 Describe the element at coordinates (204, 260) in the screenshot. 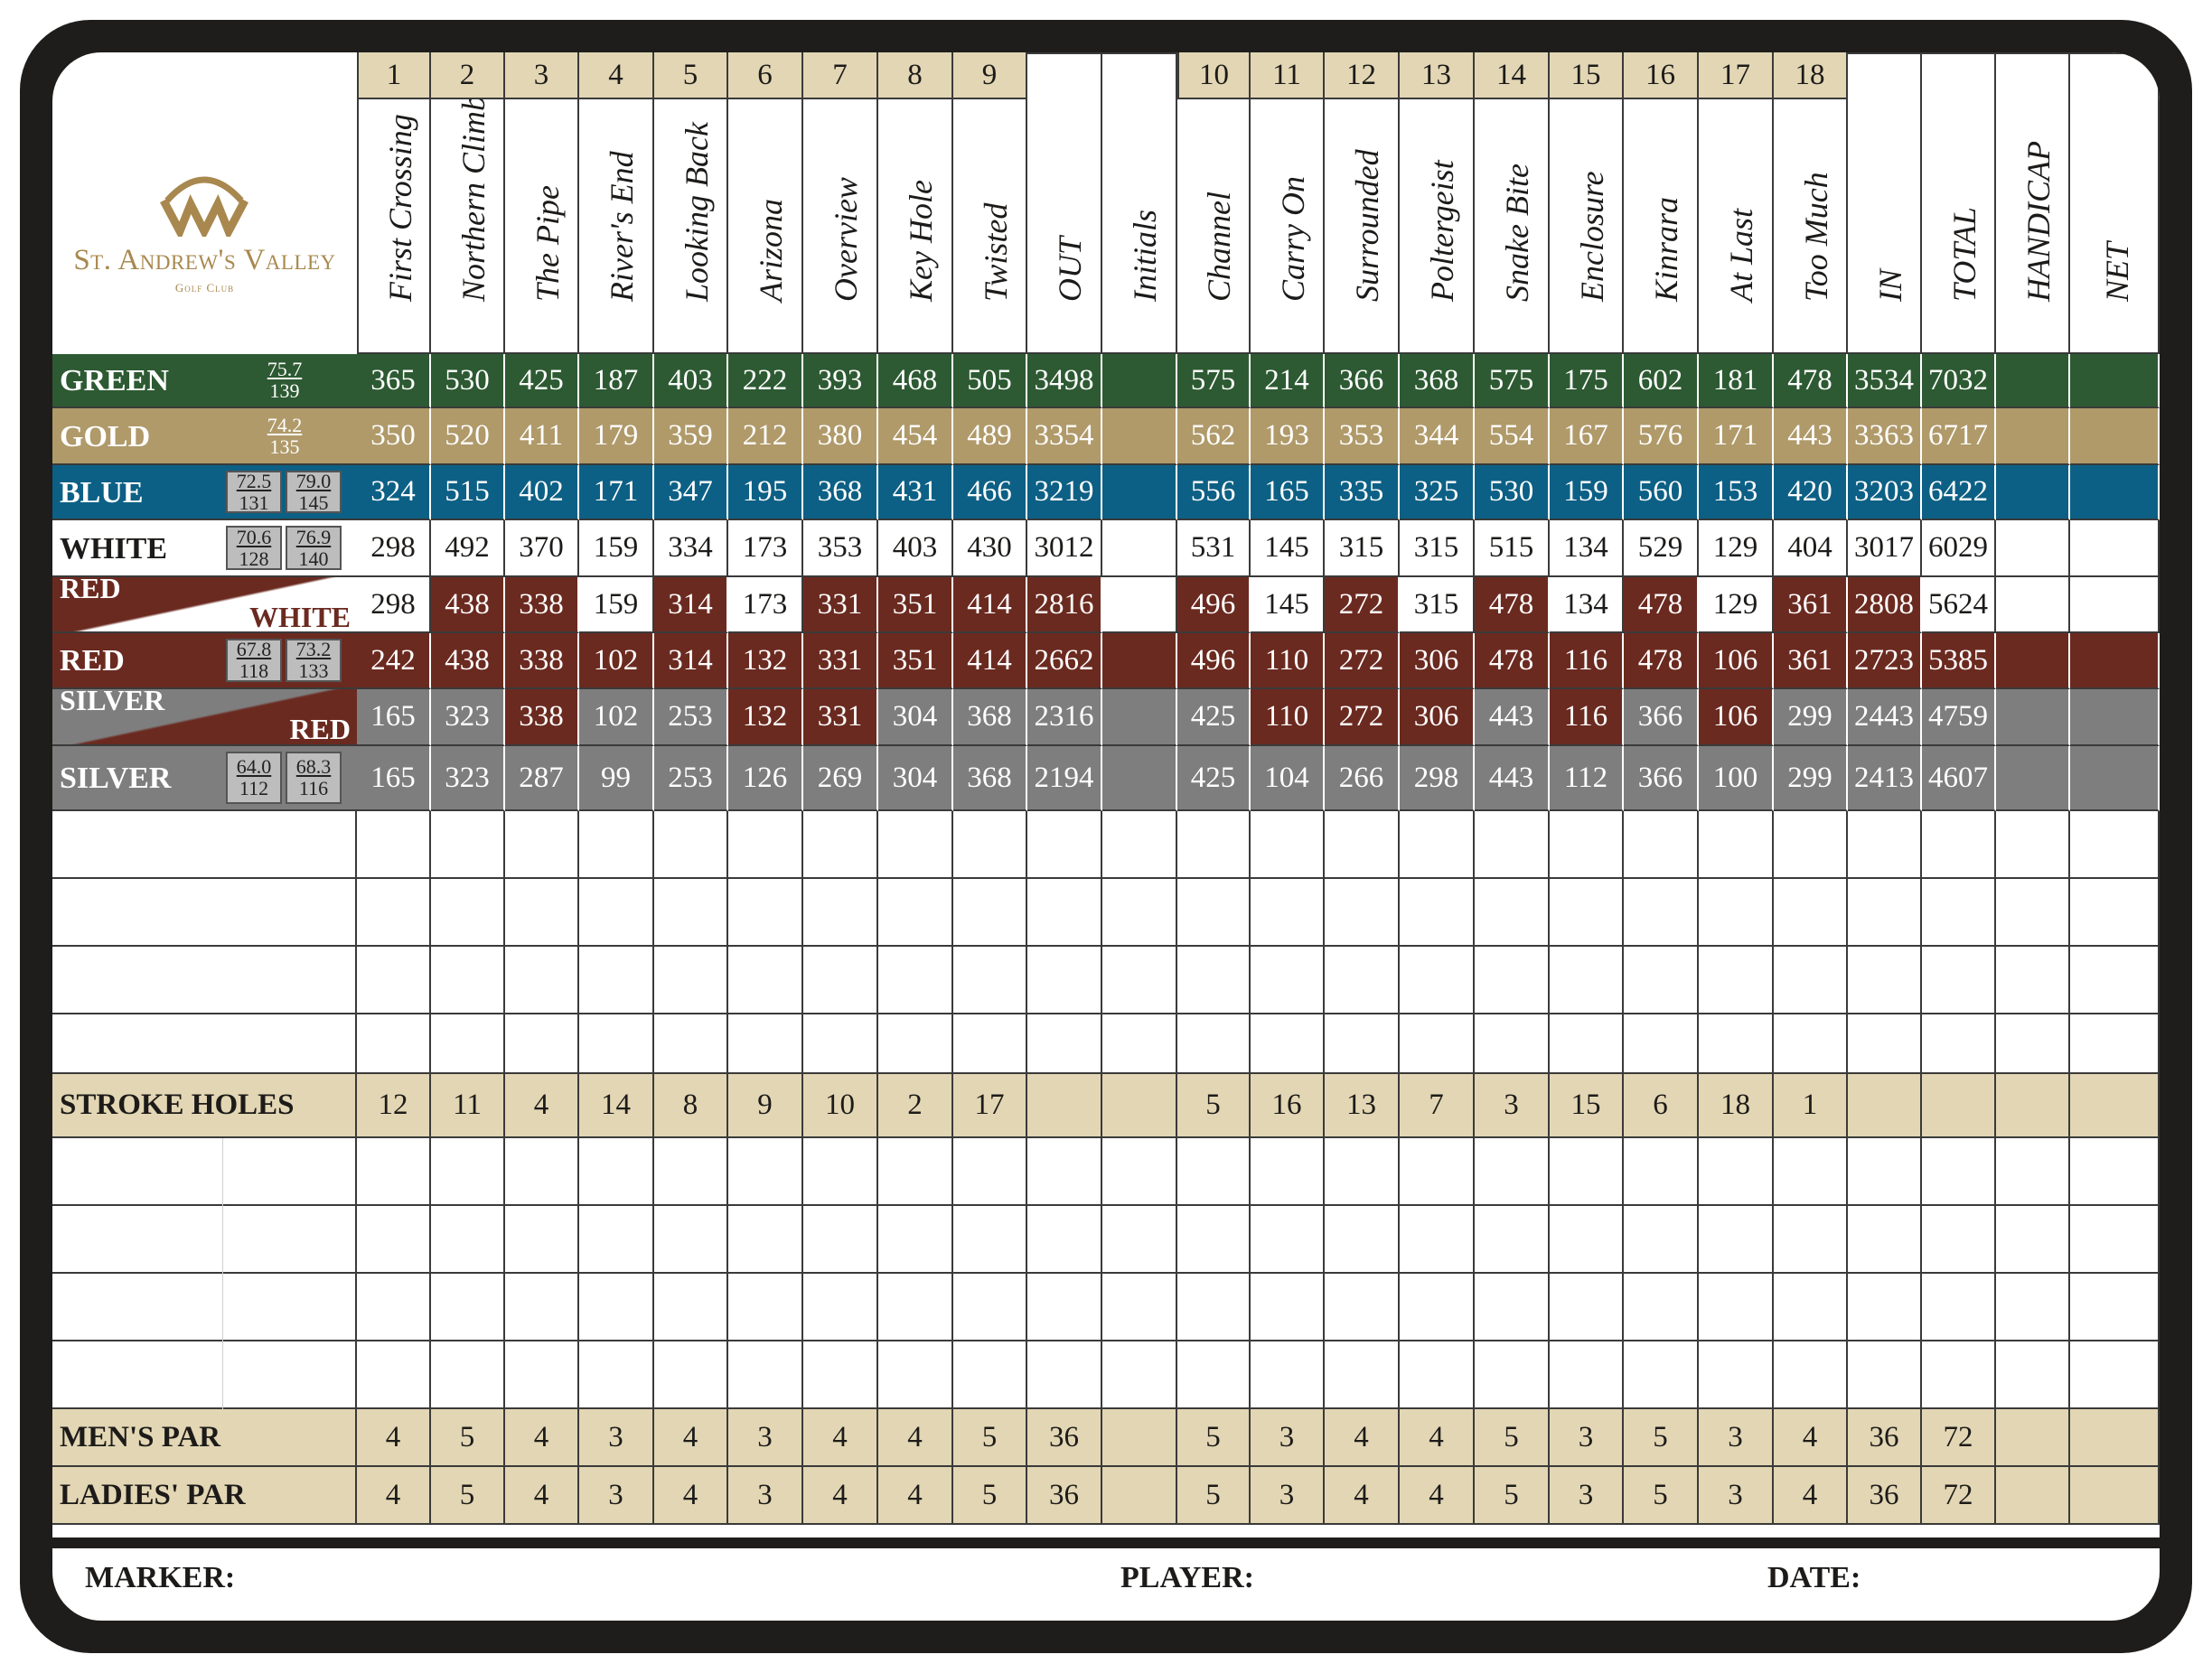

I see `club-name: St. Andrew's Valley` at that location.